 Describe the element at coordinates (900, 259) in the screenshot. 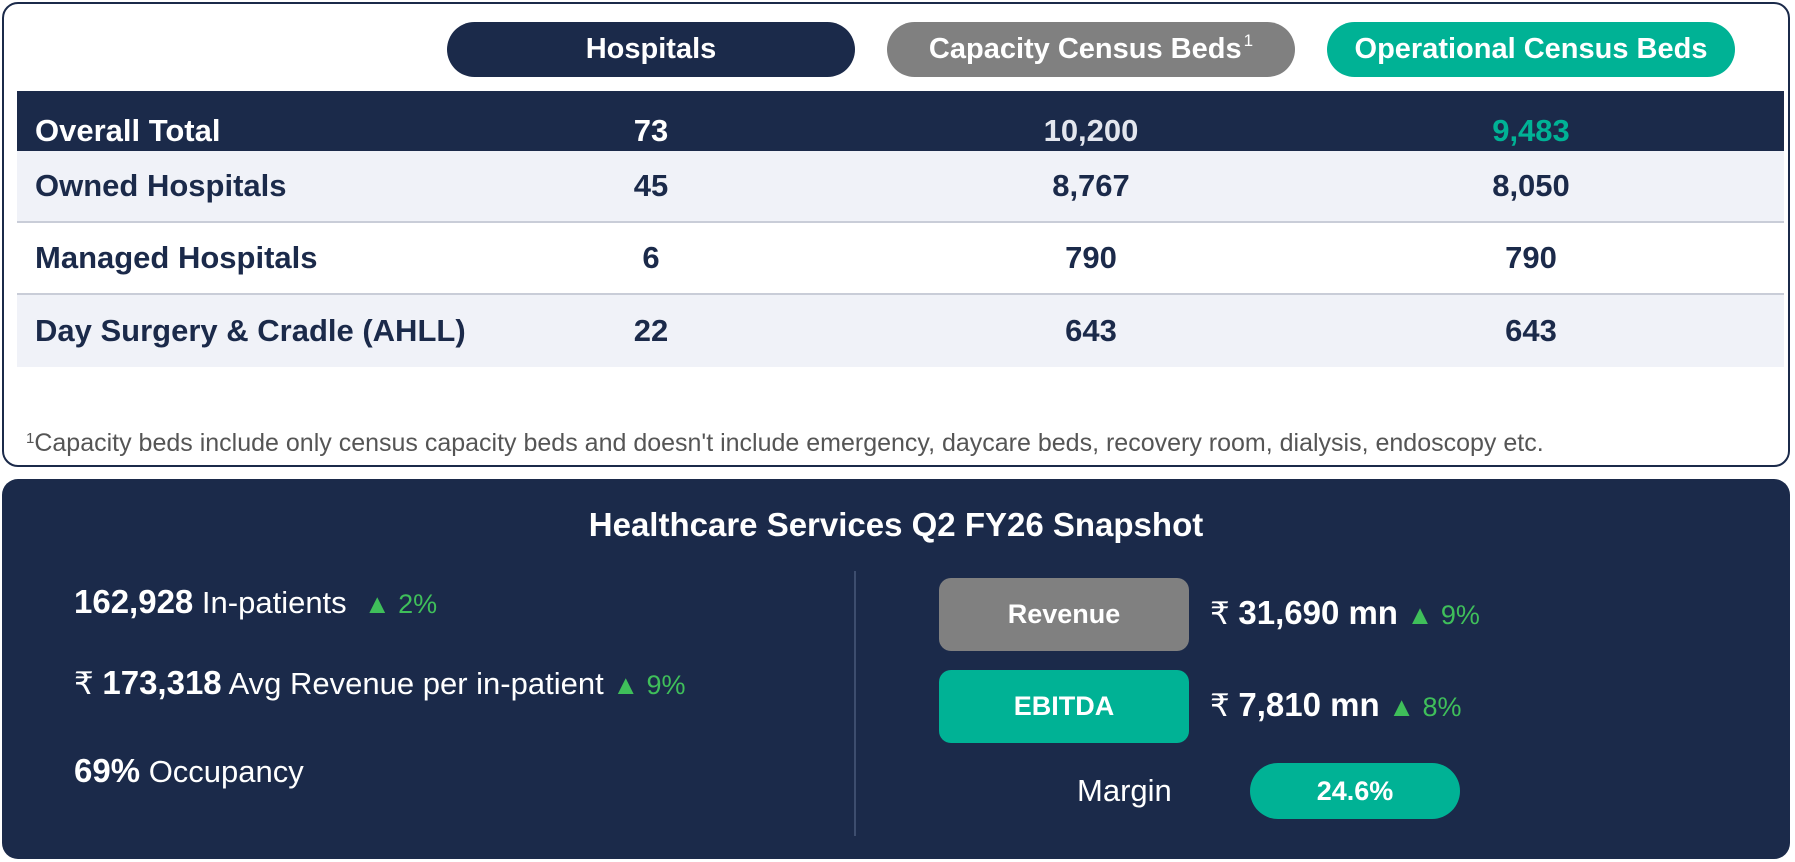

I see `table-row-managed: Managed Hospitals 6 790 790` at that location.